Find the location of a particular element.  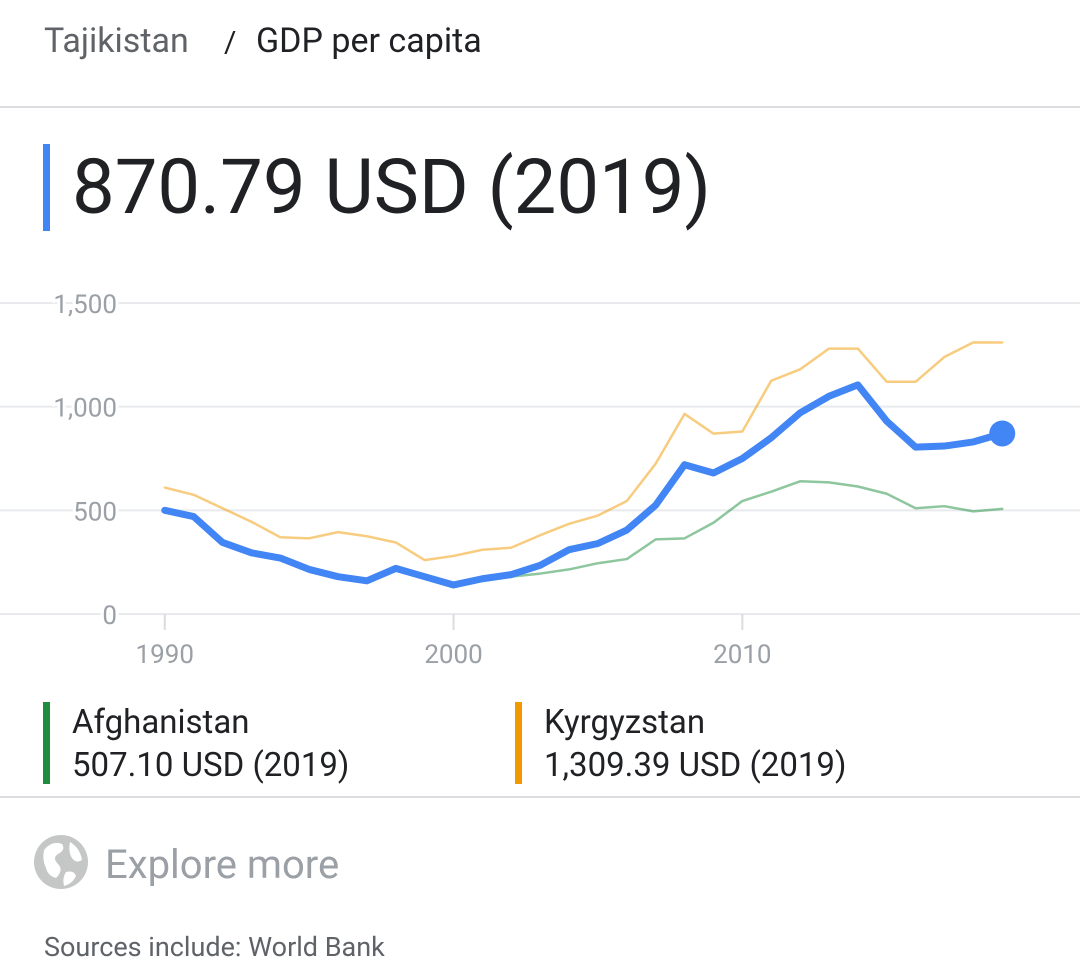

globe-icon is located at coordinates (61, 862).